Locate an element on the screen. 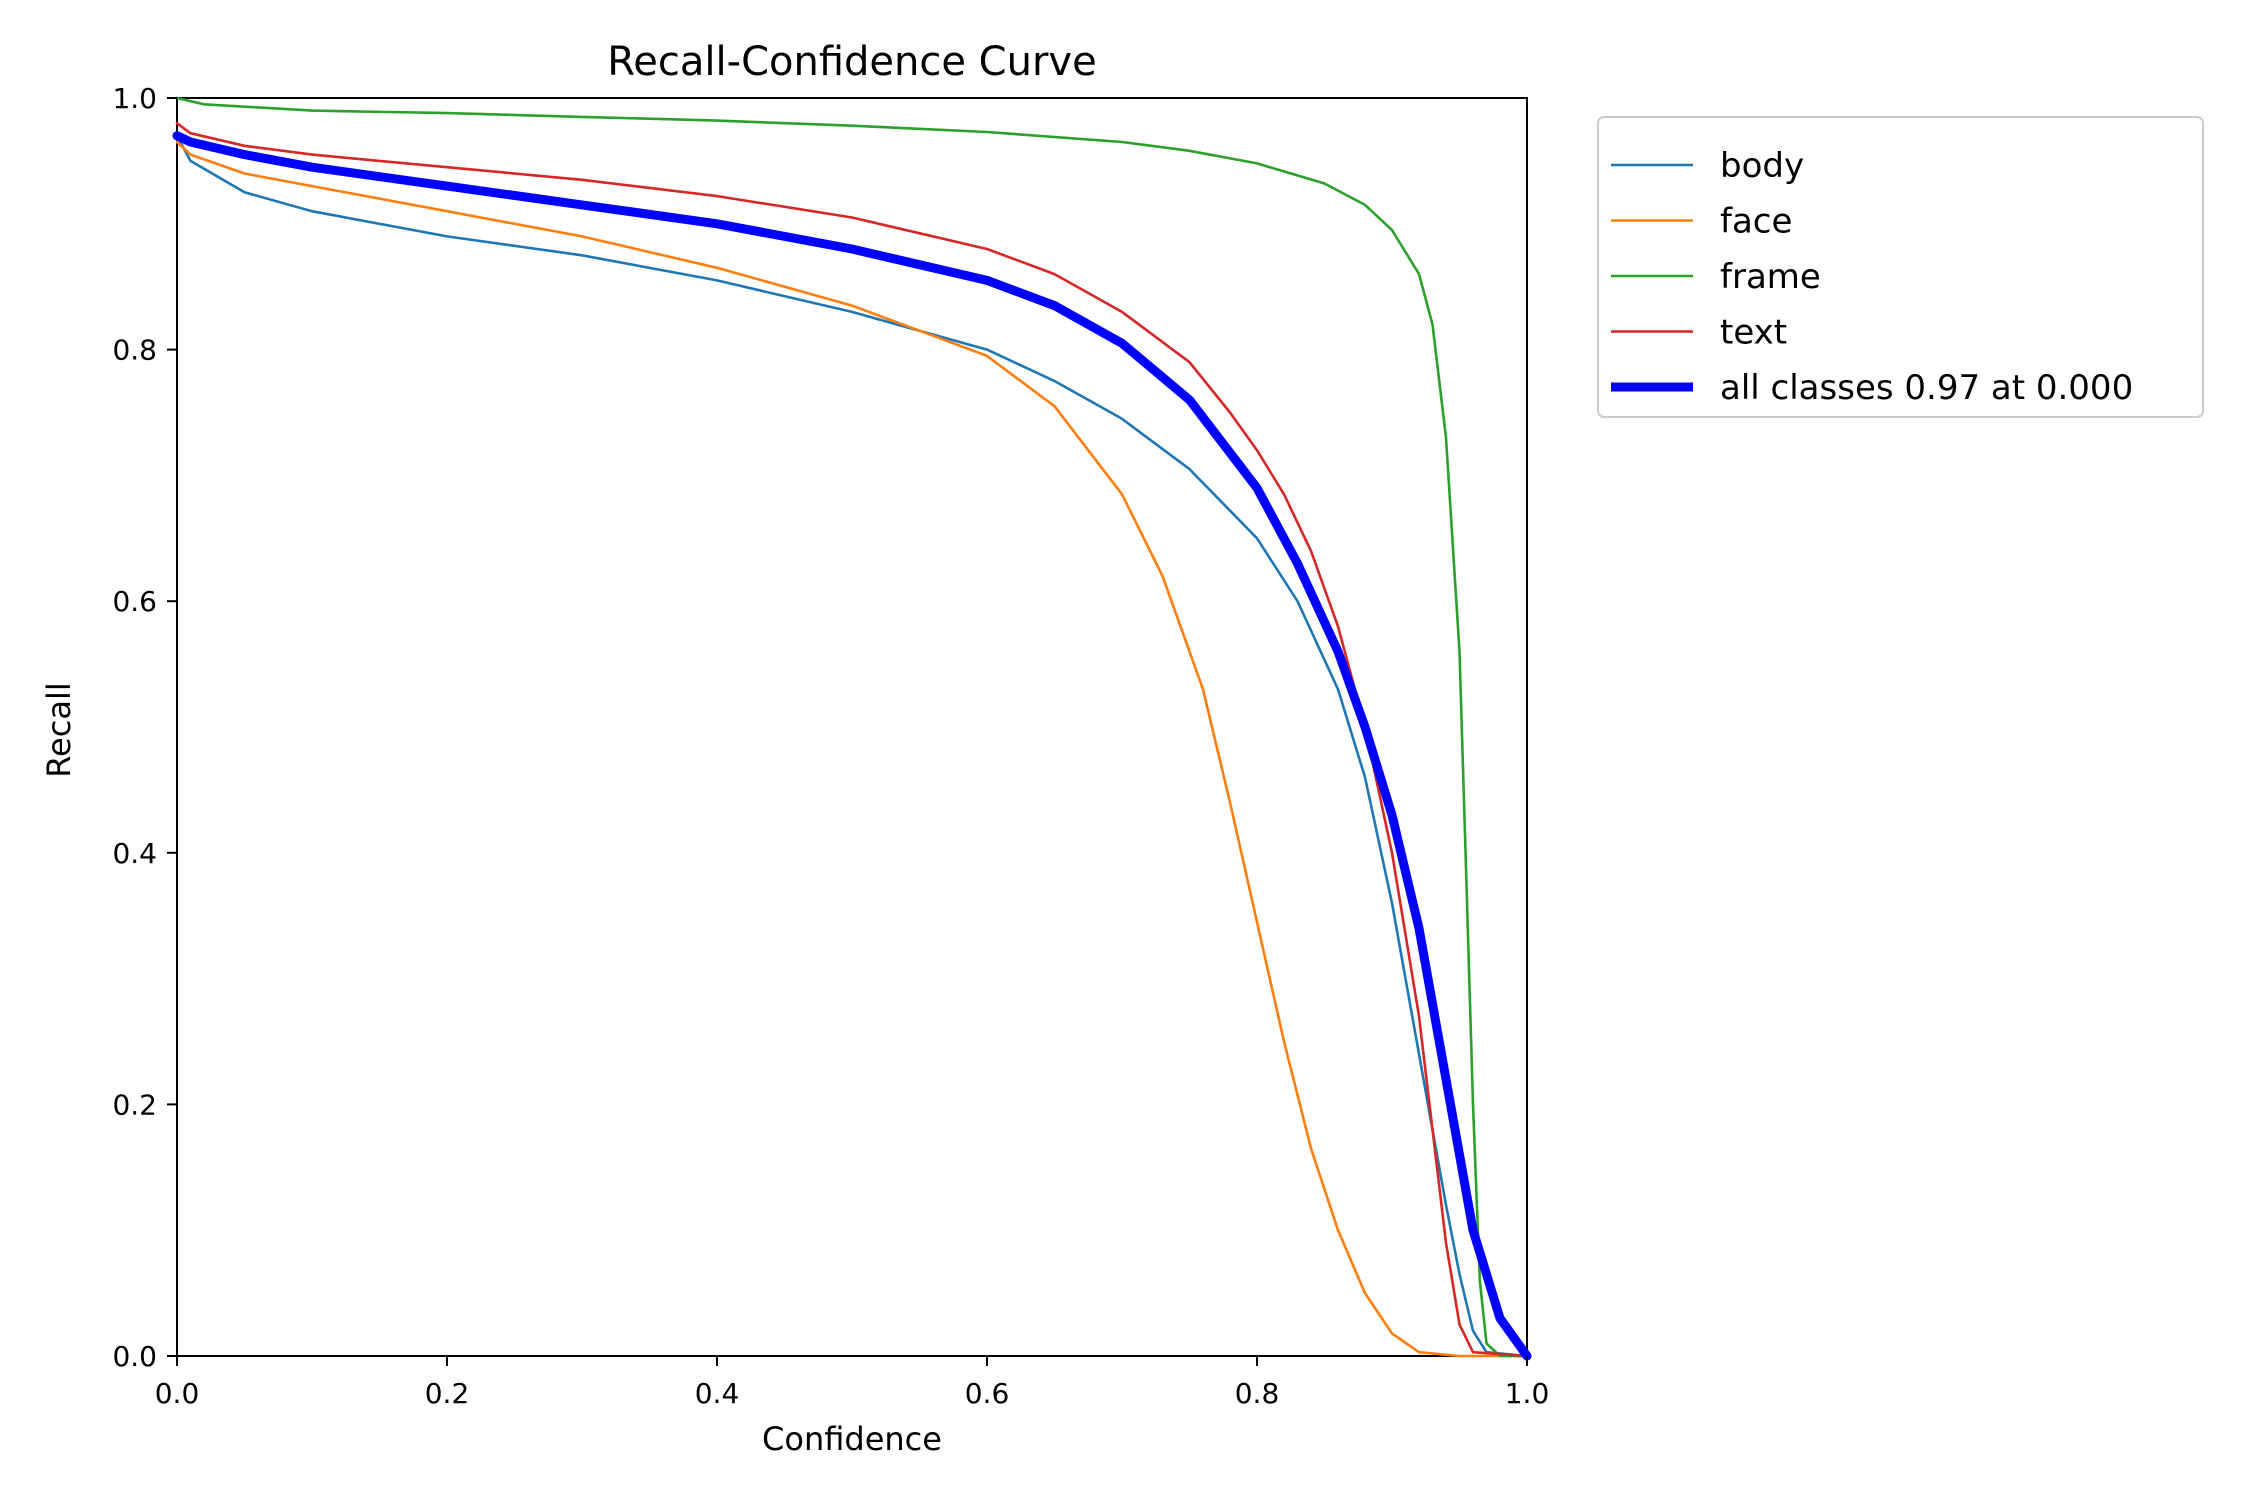  legend-label-text: text is located at coordinates (1753, 333).